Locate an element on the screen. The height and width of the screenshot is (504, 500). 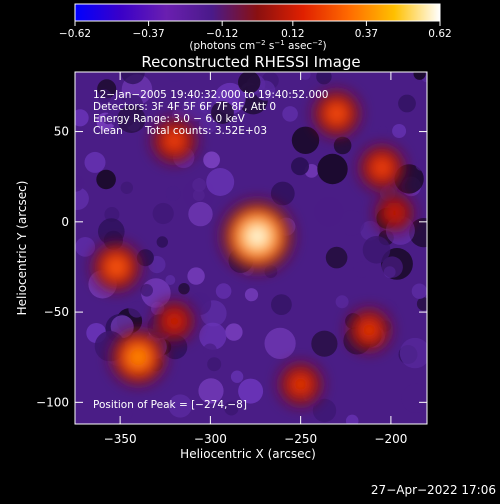
y-tick-label: 0 is located at coordinates (65, 222).